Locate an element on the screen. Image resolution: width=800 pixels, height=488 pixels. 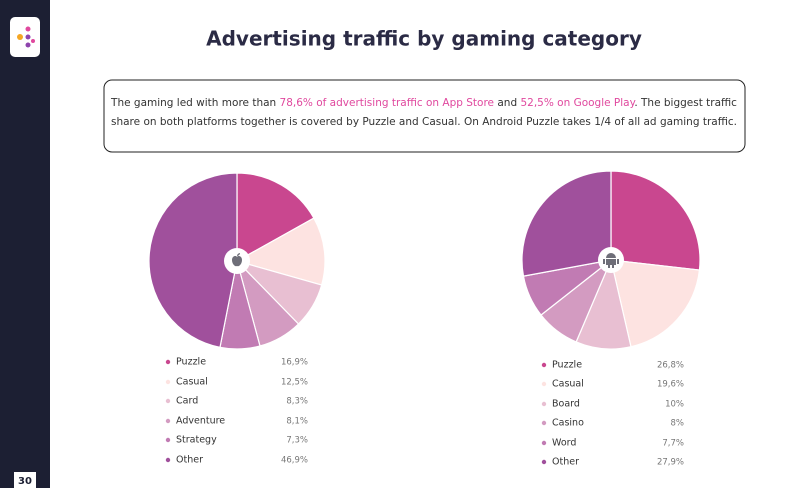
description-text: . The biggest traffic is located at coordinates (685, 103).